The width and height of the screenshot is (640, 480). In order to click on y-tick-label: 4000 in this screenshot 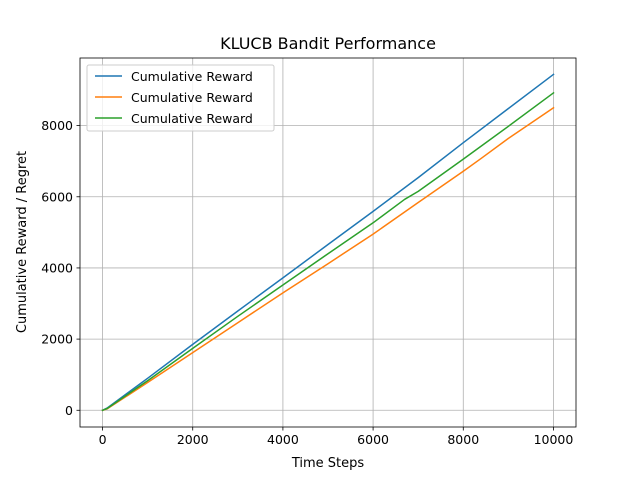, I will do `click(57, 267)`.